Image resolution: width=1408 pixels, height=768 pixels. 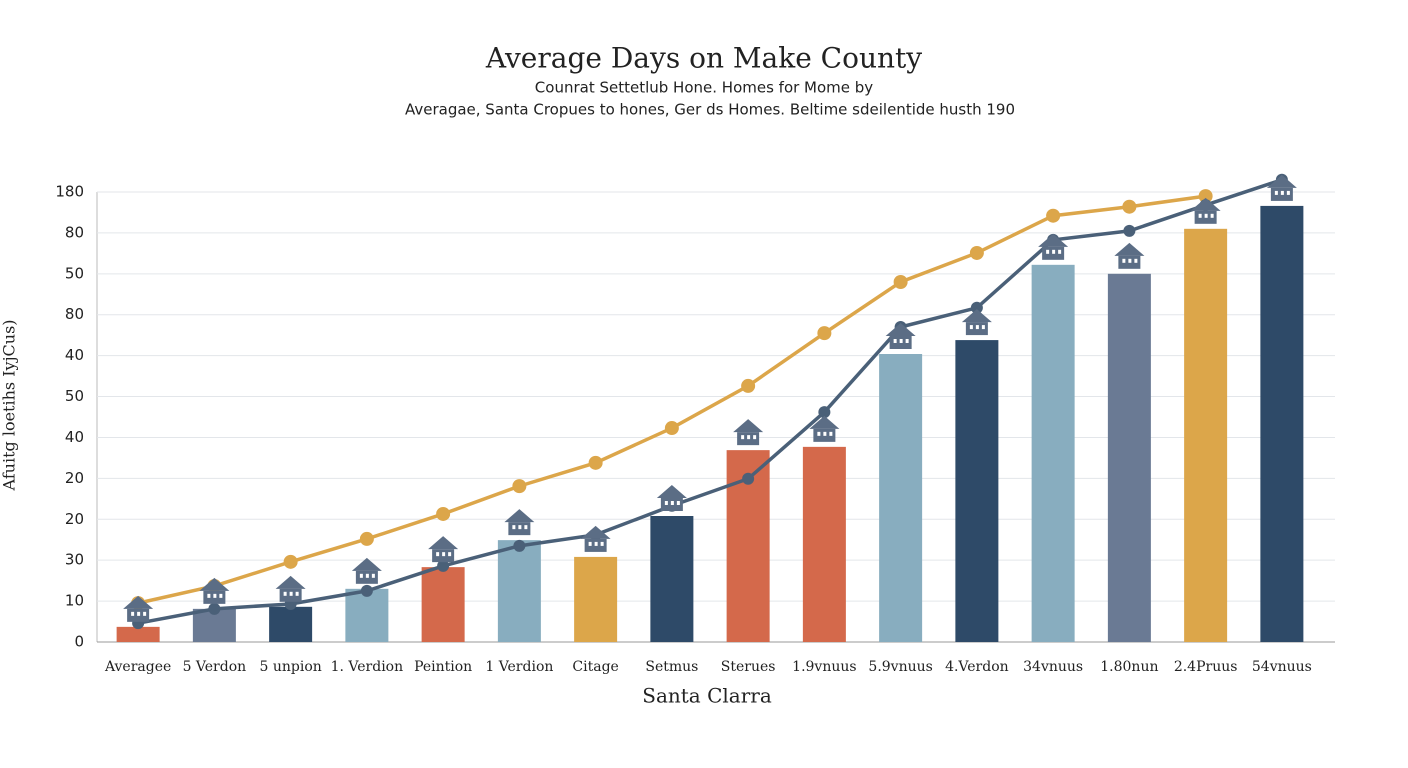 What do you see at coordinates (367, 667) in the screenshot?
I see `x-tick-label: 1. Verdion` at bounding box center [367, 667].